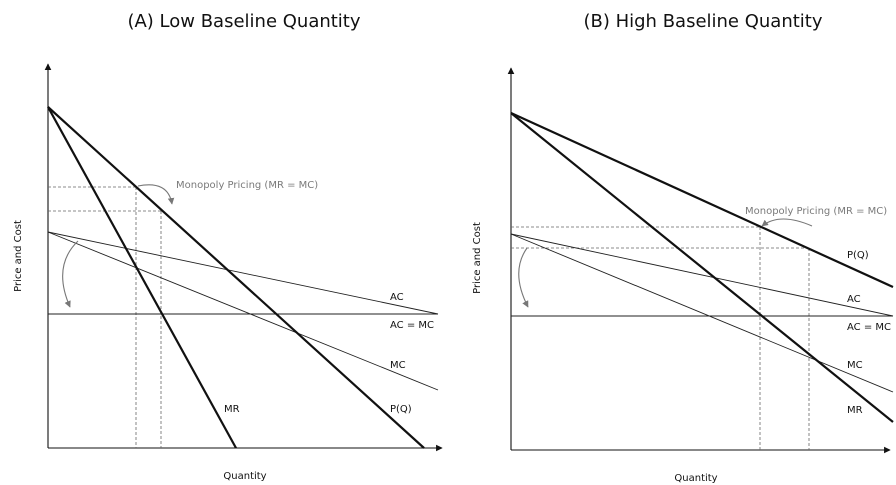  Describe the element at coordinates (816, 211) in the screenshot. I see `panel-b-monopoly-annotation: Monopoly Pricing (MR = MC)` at that location.